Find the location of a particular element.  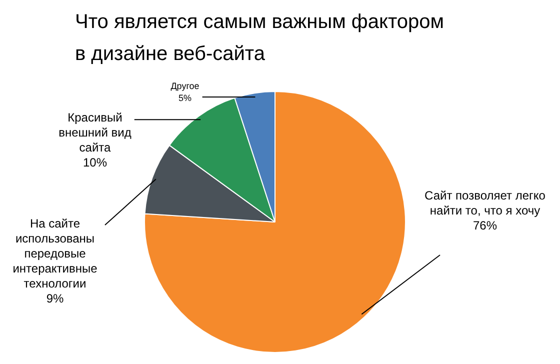

data-label: 10% is located at coordinates (95, 162).